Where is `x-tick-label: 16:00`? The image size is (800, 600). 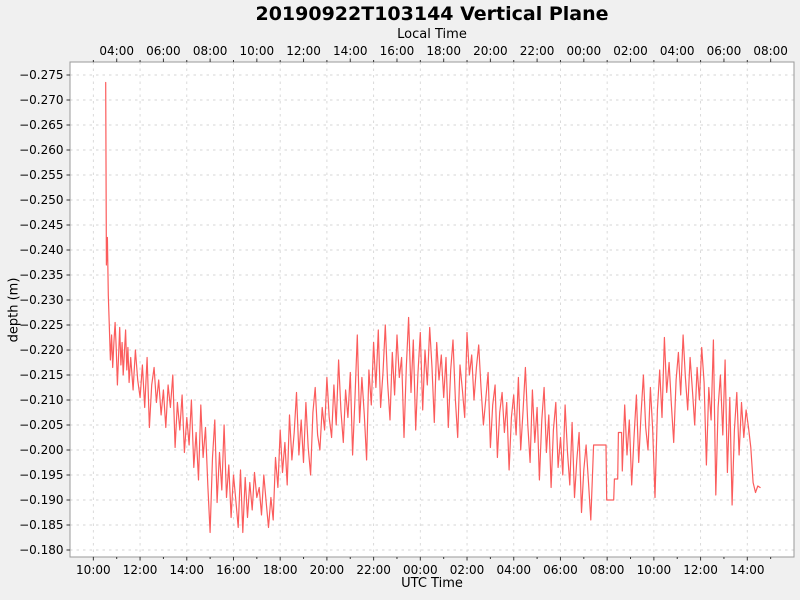
x-tick-label: 16:00 is located at coordinates (233, 570).